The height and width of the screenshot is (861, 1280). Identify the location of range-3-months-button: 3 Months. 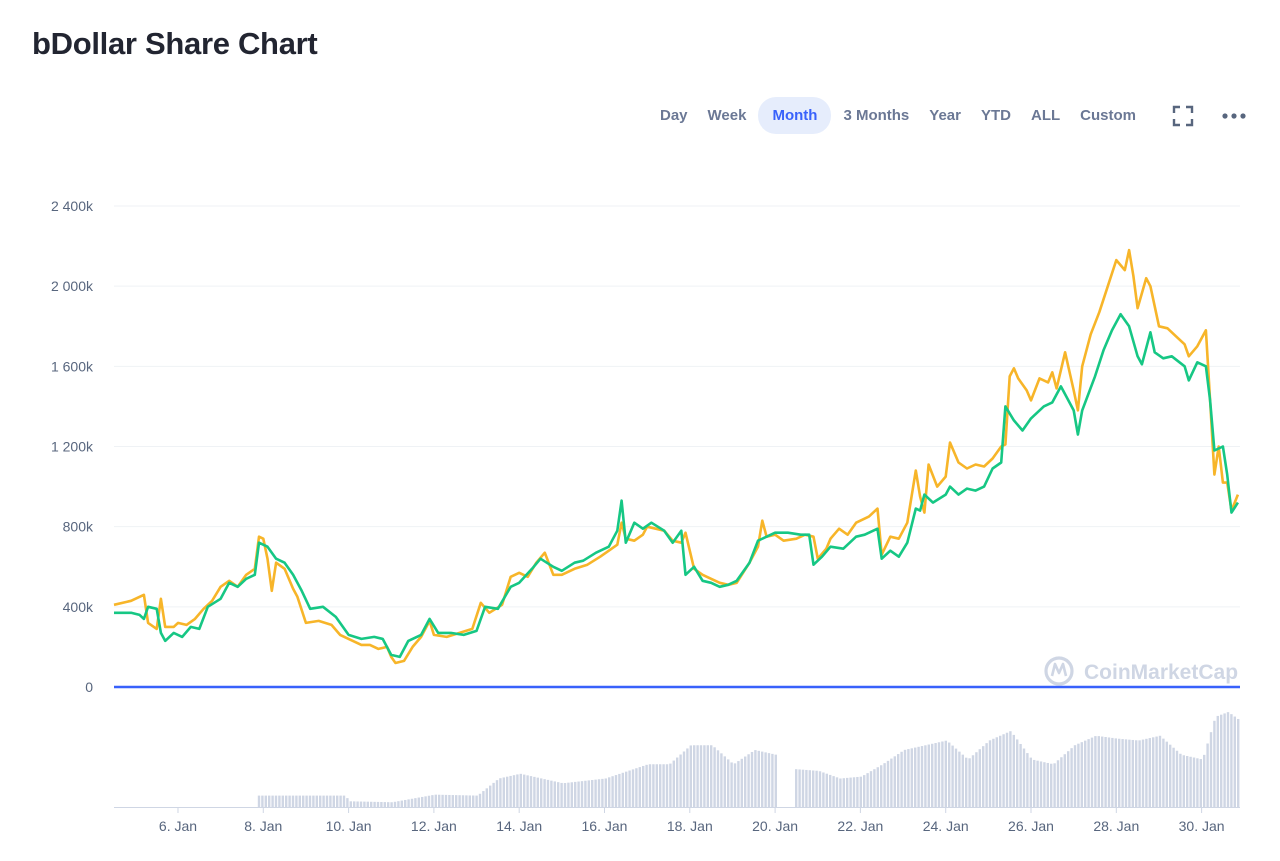
(876, 115).